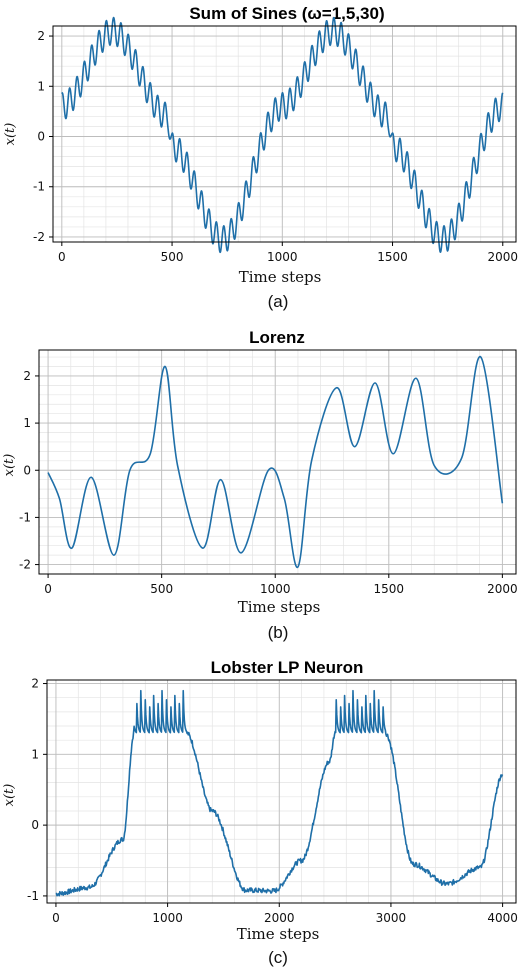 This screenshot has width=520, height=971. What do you see at coordinates (278, 632) in the screenshot?
I see `subfigure-label: (b)` at bounding box center [278, 632].